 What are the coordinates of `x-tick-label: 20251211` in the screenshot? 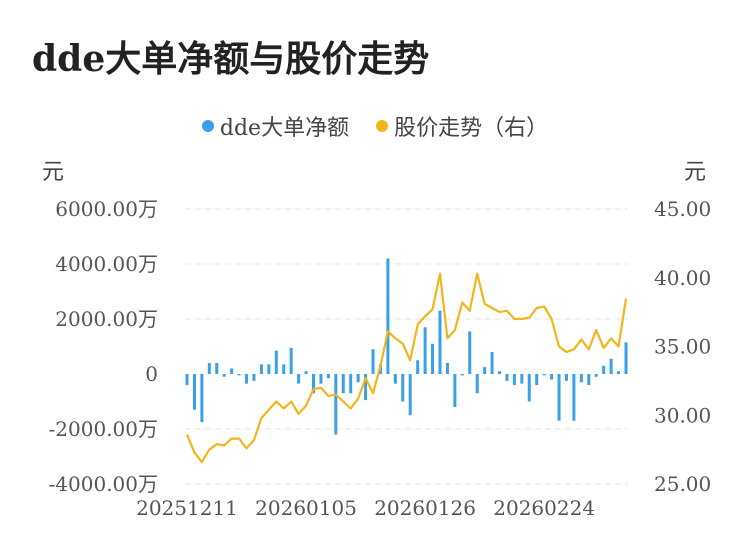 It's located at (187, 508).